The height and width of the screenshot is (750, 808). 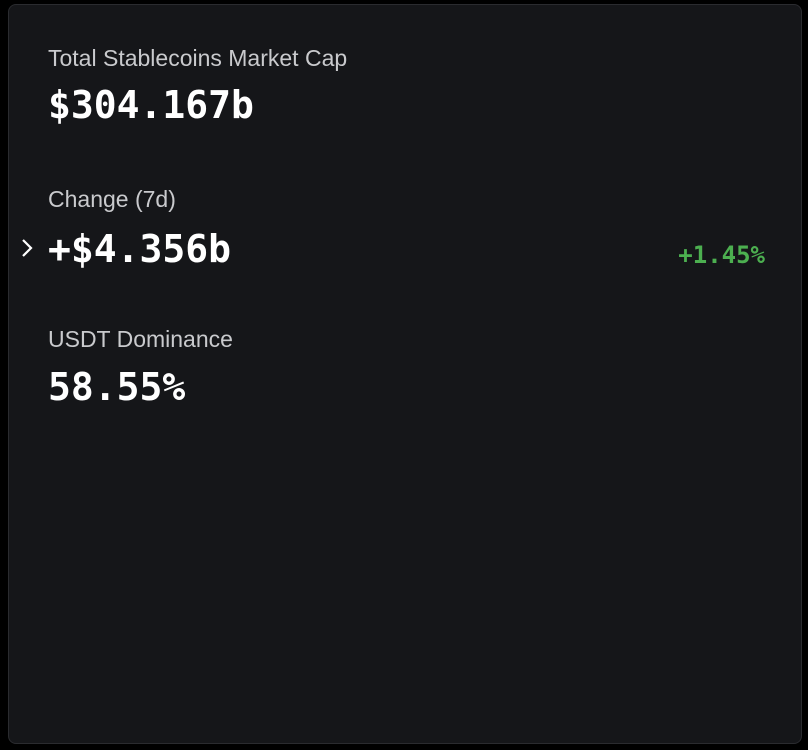 What do you see at coordinates (721, 255) in the screenshot?
I see `change-percent: +1.45%` at bounding box center [721, 255].